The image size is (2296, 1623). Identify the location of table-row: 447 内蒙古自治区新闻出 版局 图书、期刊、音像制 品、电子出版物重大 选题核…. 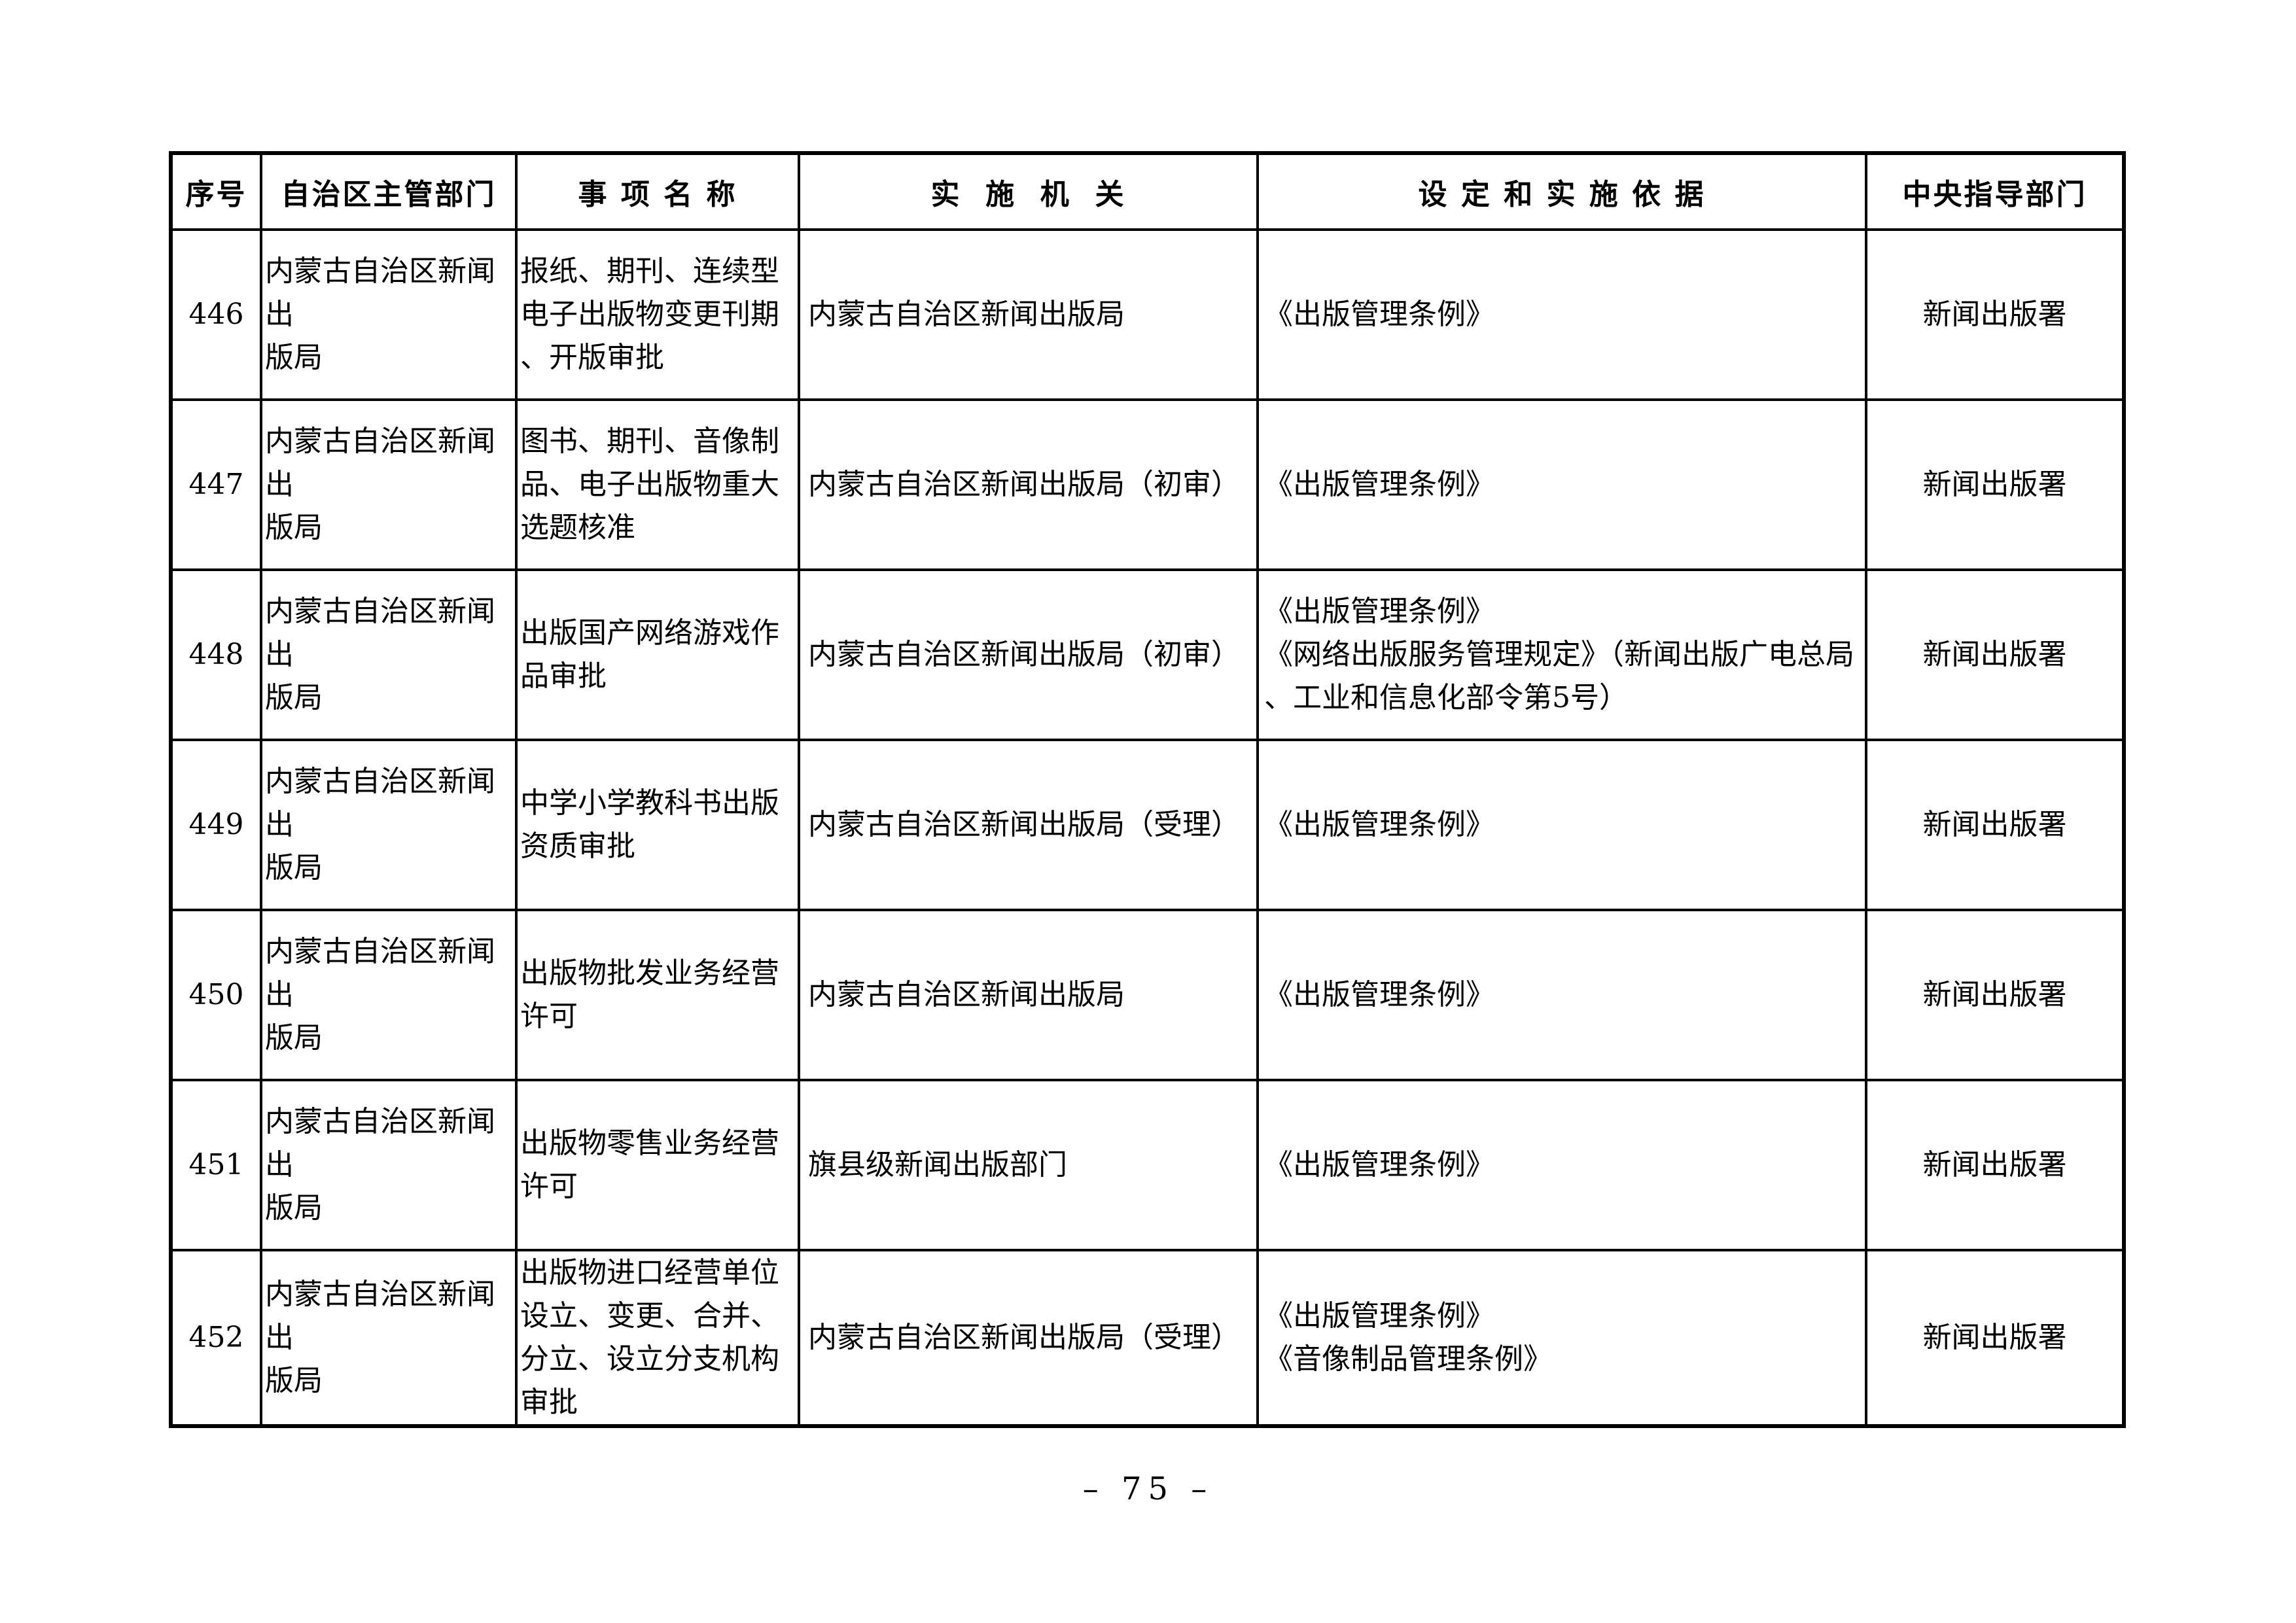
(1147, 485).